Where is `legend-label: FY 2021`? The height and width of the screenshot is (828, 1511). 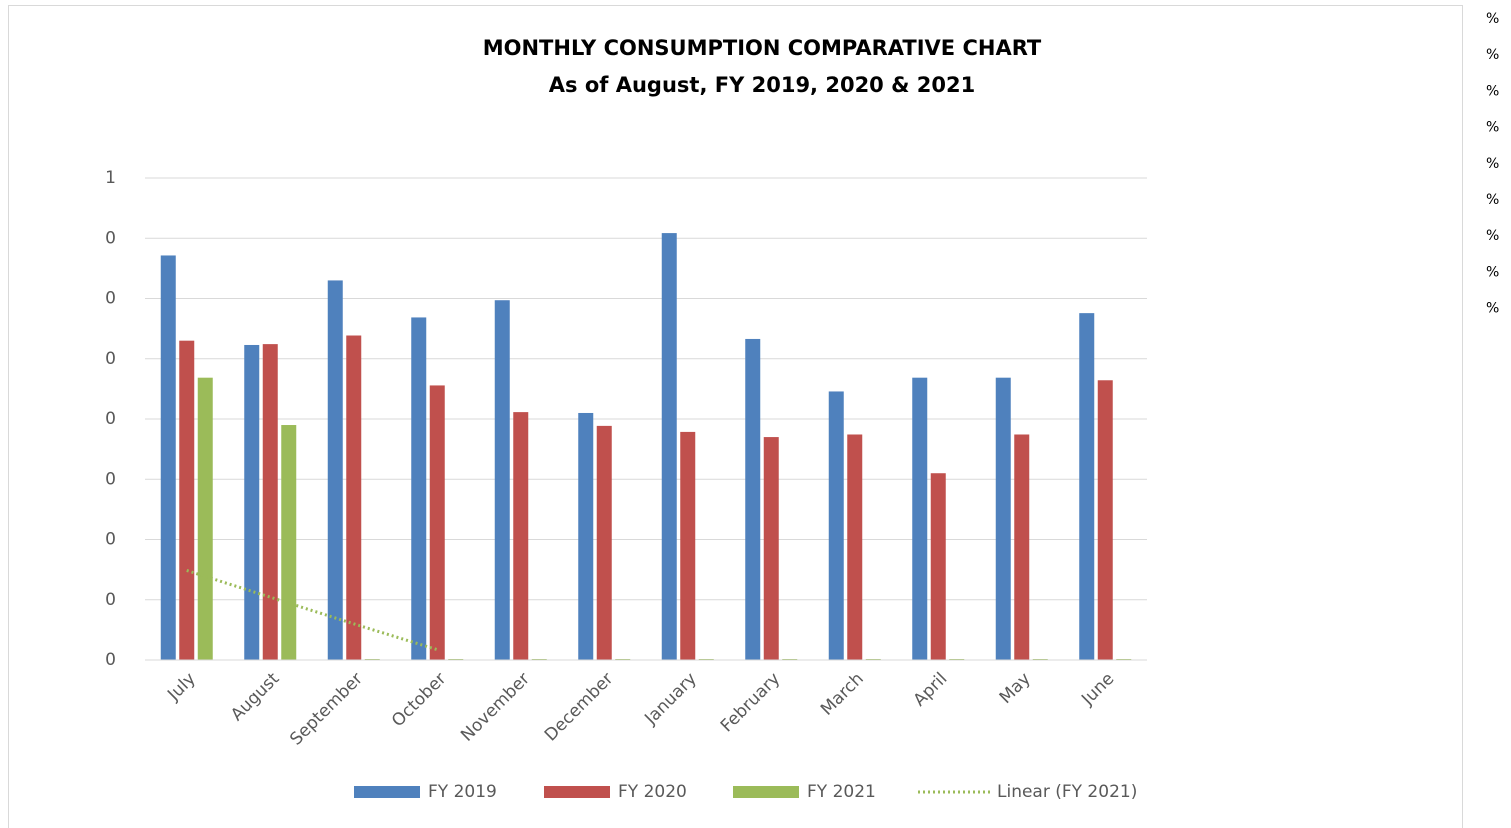
legend-label: FY 2021 is located at coordinates (841, 792).